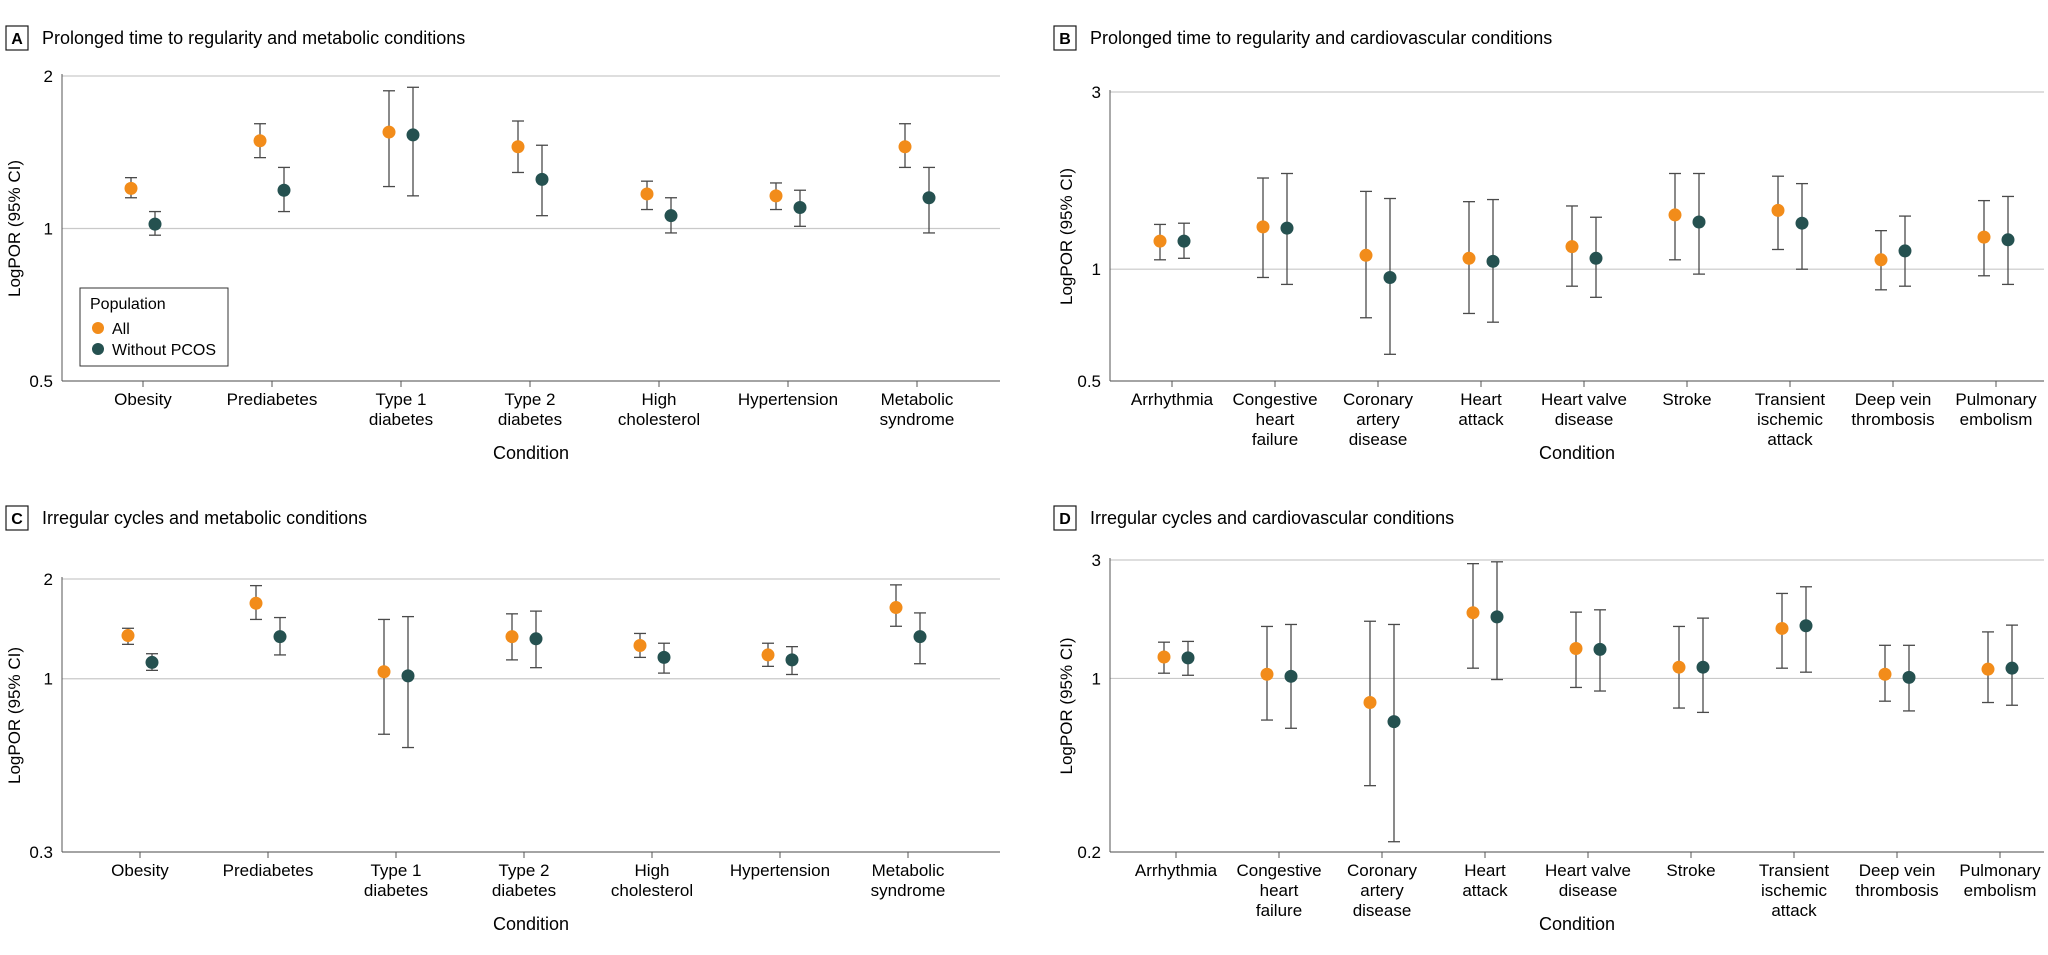 The width and height of the screenshot is (2048, 955). Describe the element at coordinates (531, 453) in the screenshot. I see `panel-a-xlabel: Condition` at that location.